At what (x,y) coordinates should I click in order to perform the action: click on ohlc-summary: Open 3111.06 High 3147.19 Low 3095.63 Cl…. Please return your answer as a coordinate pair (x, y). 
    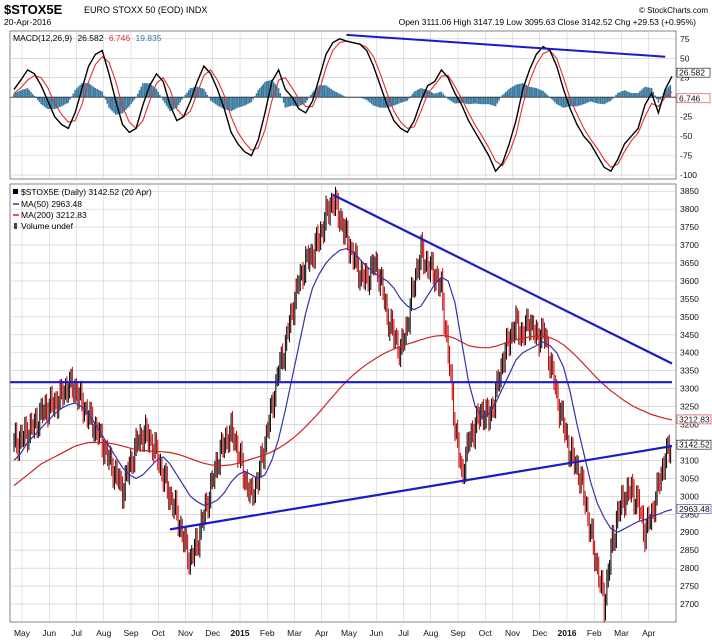
    Looking at the image, I should click on (548, 22).